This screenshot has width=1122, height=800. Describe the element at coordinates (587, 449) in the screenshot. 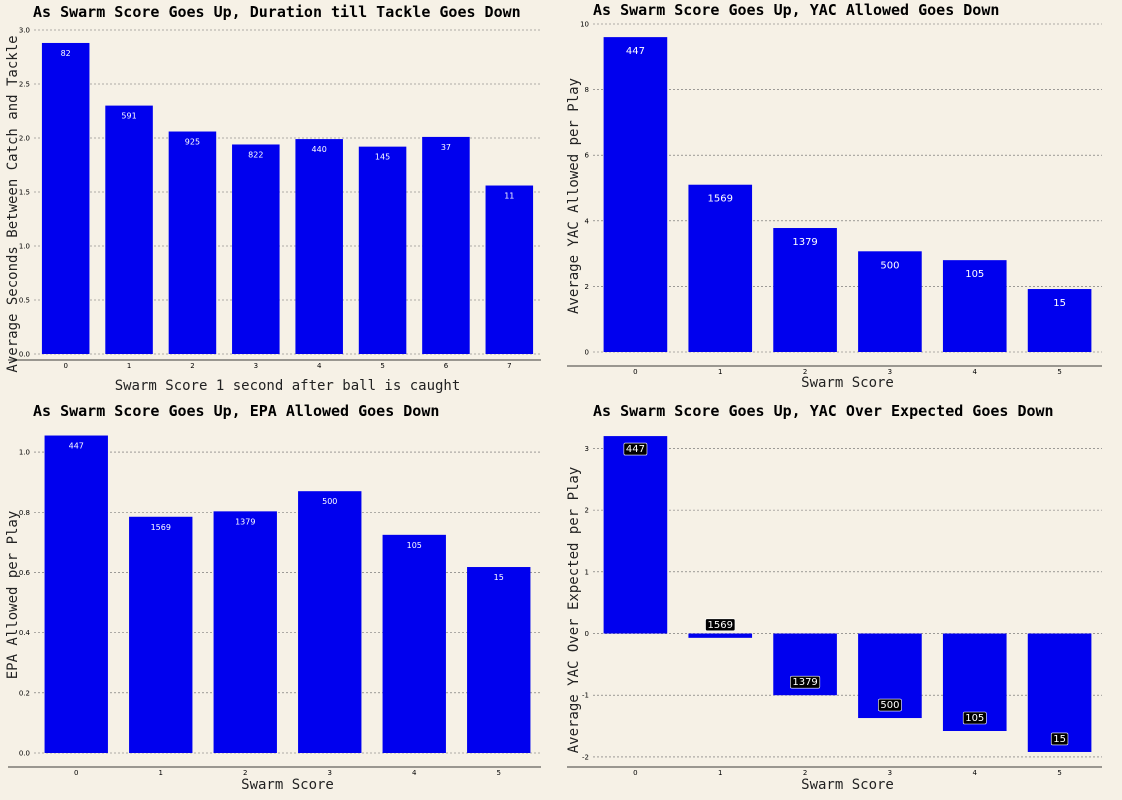

I see `y-tick-label: 3` at that location.